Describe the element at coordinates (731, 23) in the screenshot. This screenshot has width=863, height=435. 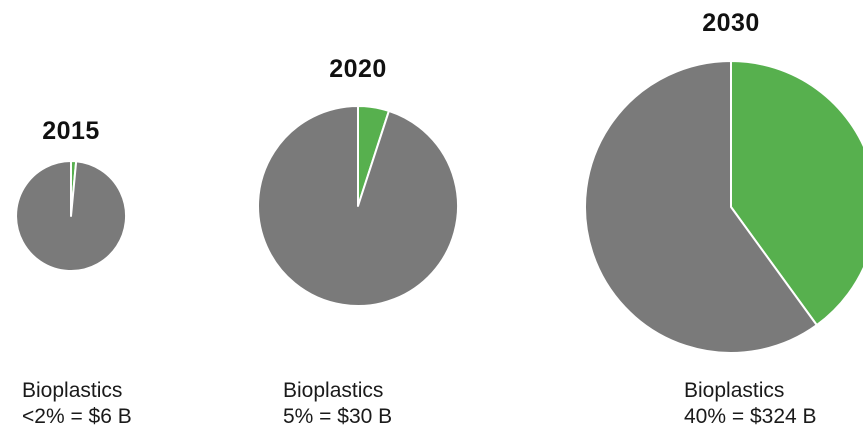
I see `pie-title-2030: 2030` at that location.